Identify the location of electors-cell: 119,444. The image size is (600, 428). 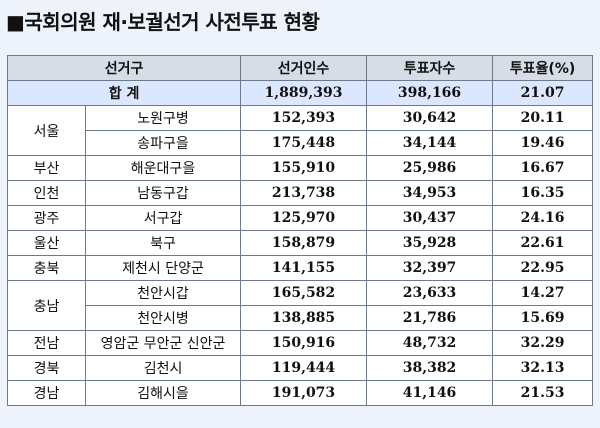
(304, 368).